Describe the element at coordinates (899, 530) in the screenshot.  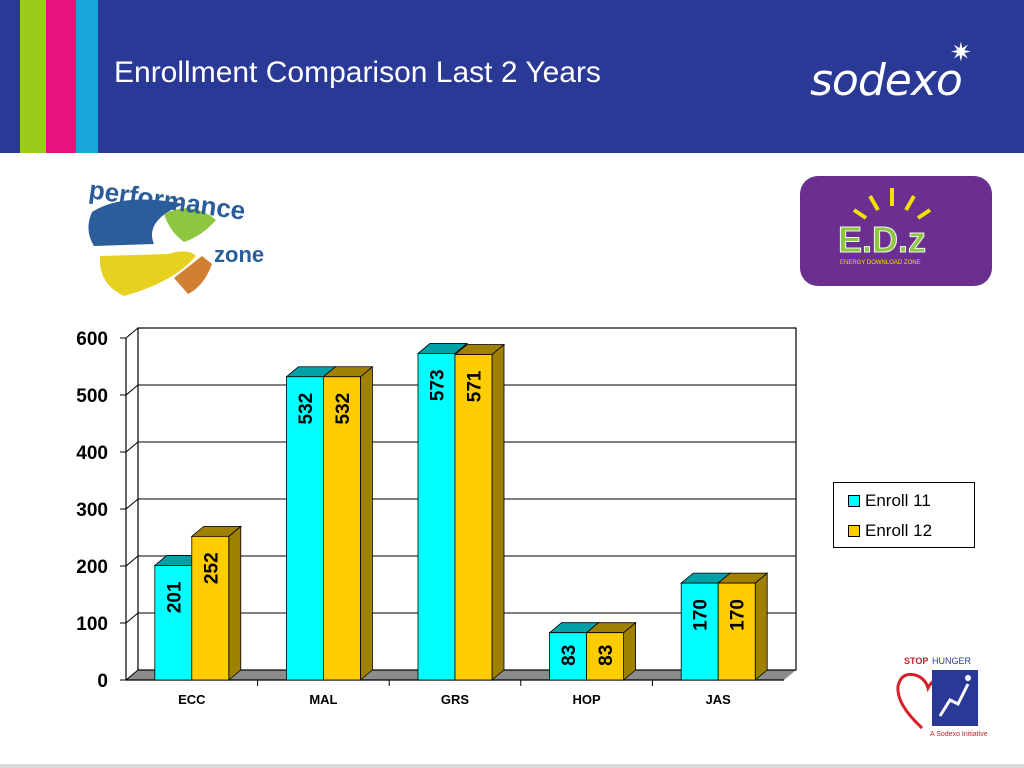
I see `legend-label-enroll-12: Enroll 12` at that location.